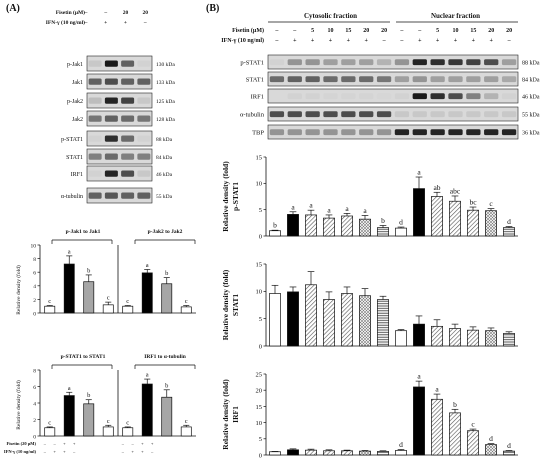 This screenshot has width=550, height=461. I want to click on blot-label: IRF1, so click(77, 175).